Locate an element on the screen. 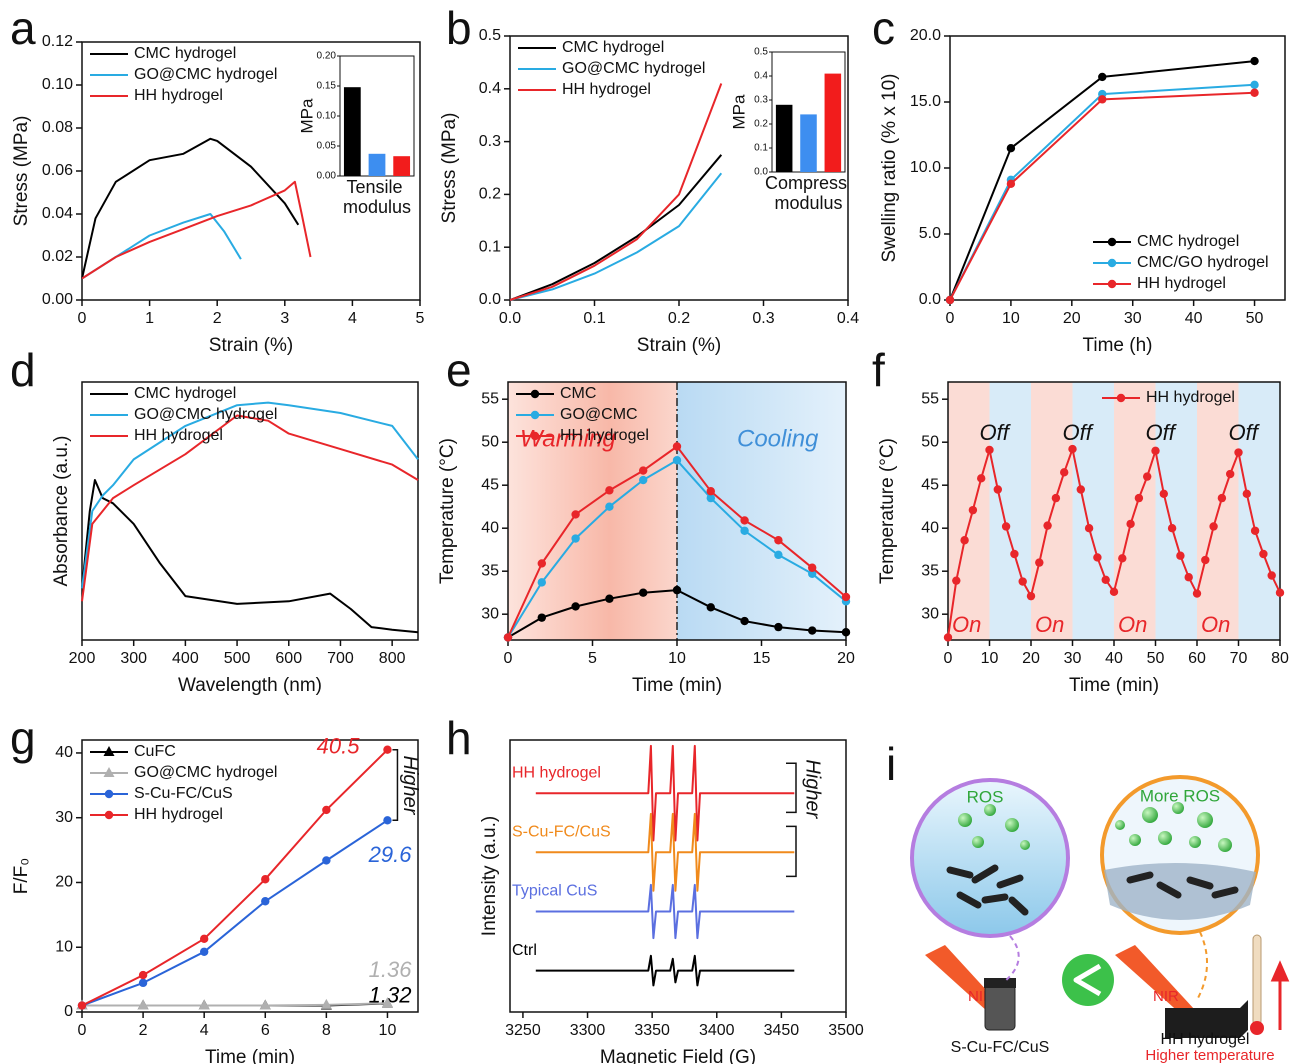  y-tick-label: 10 is located at coordinates (64, 946).